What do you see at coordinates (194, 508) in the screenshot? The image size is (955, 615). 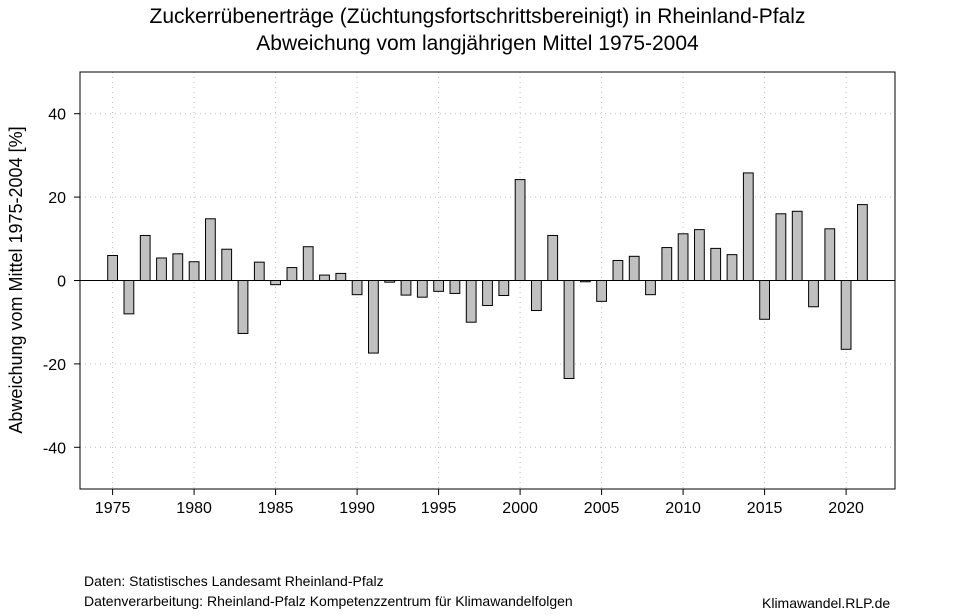 I see `x-tick-label: 1980` at bounding box center [194, 508].